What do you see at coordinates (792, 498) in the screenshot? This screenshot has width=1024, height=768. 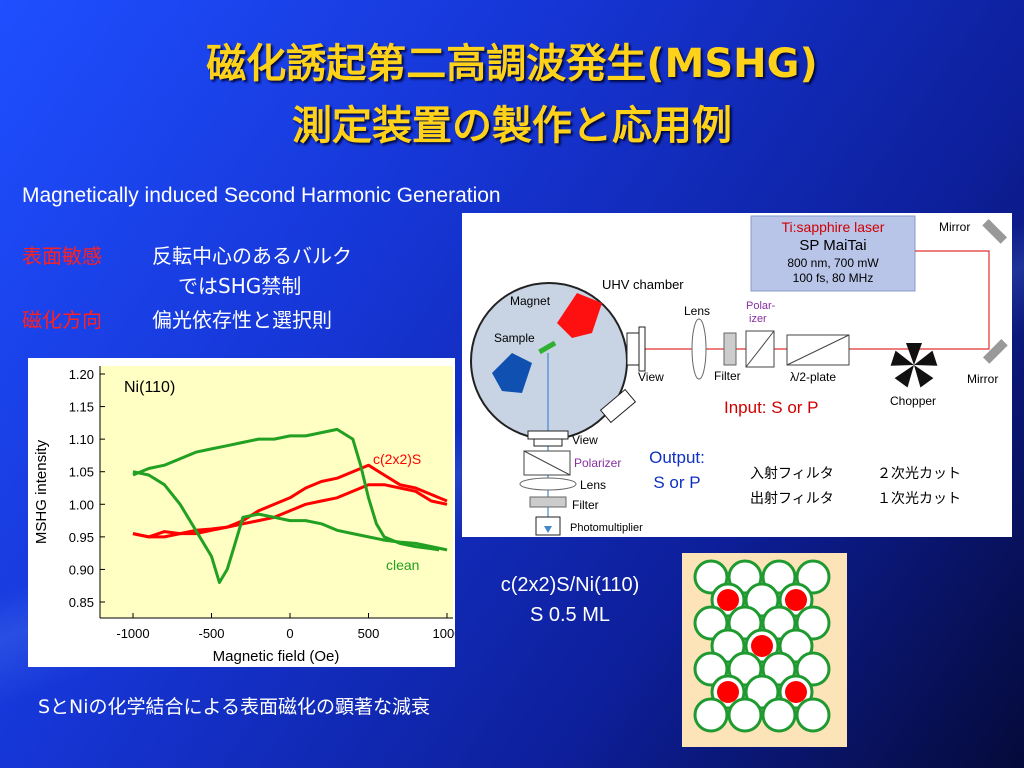 I see `jp-out-filter: 出射フィルタ` at bounding box center [792, 498].